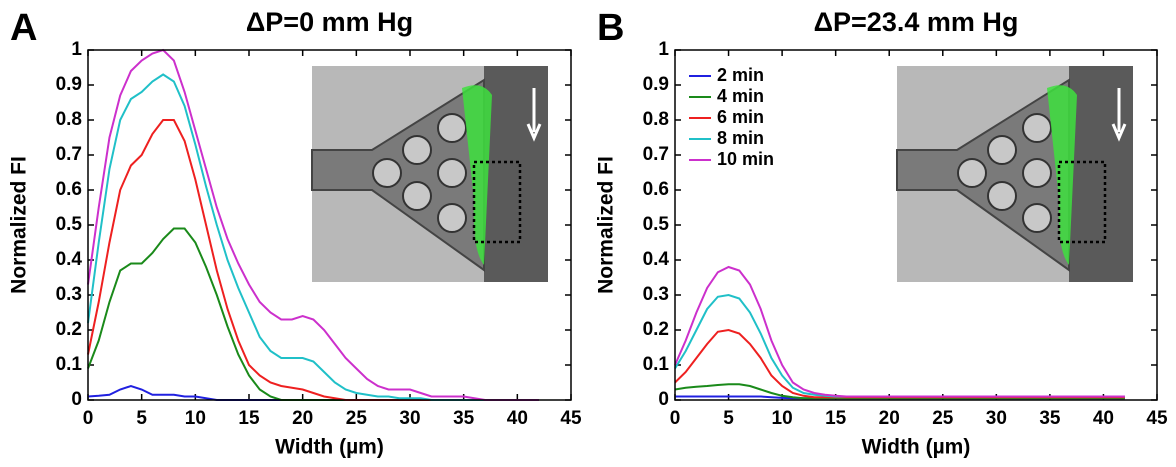 The width and height of the screenshot is (1176, 467). Describe the element at coordinates (610, 28) in the screenshot. I see `panel-label: B` at that location.